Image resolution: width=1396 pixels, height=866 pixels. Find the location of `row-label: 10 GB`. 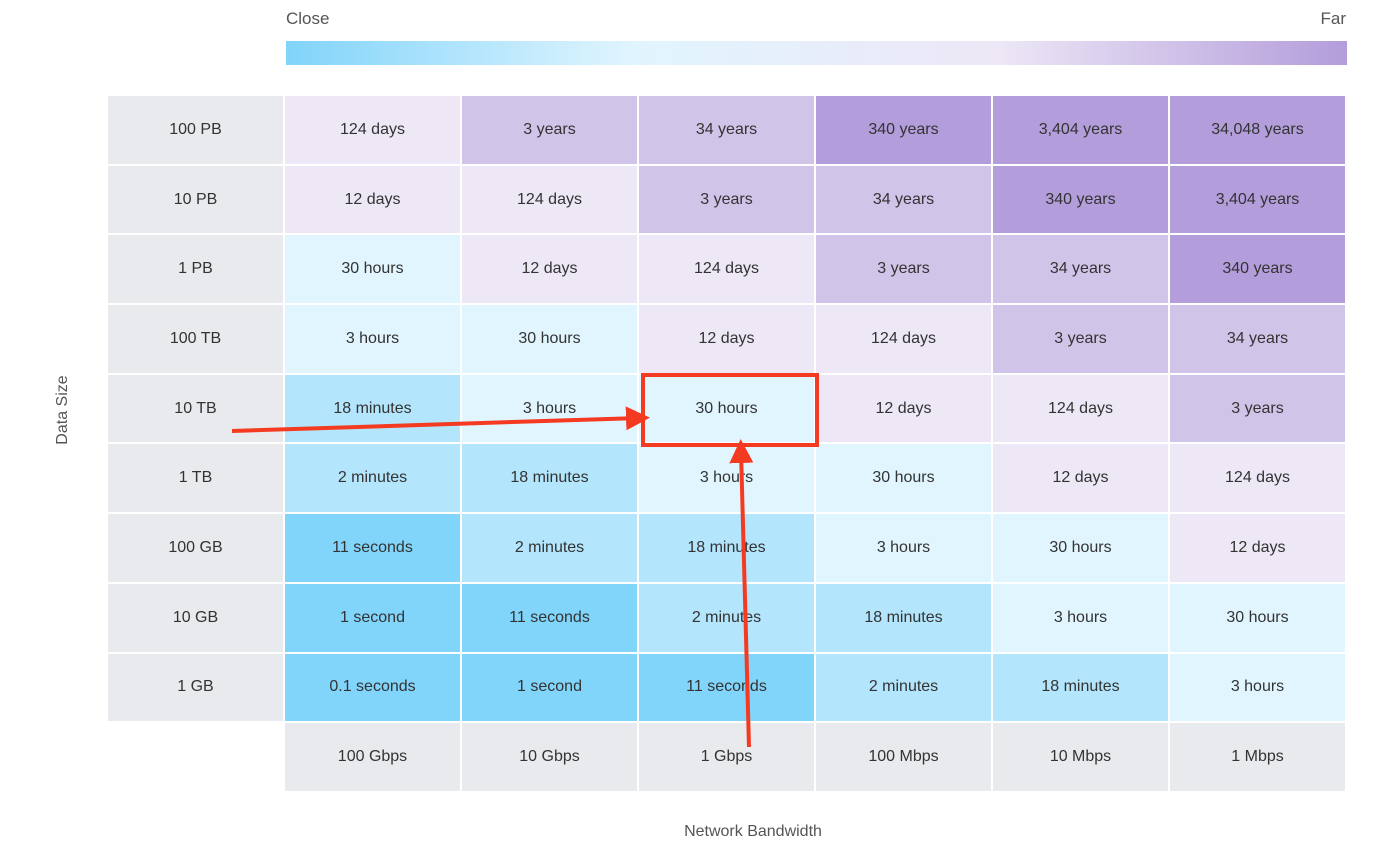

row-label: 10 GB is located at coordinates (196, 618).